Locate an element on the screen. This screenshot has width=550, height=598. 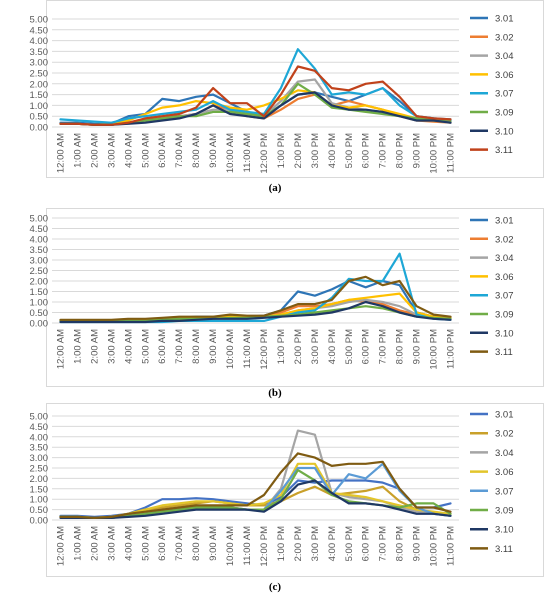
x-tick-label: 1:00 AM is located at coordinates (77, 346).